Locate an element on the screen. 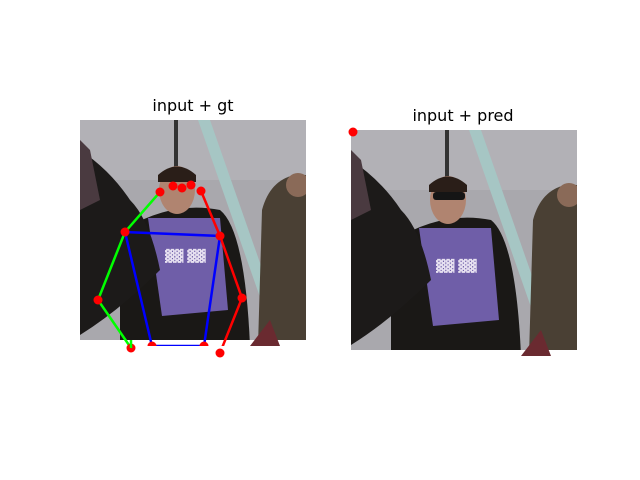 The height and width of the screenshot is (480, 640). left-panel-title: input + gt is located at coordinates (193, 105).